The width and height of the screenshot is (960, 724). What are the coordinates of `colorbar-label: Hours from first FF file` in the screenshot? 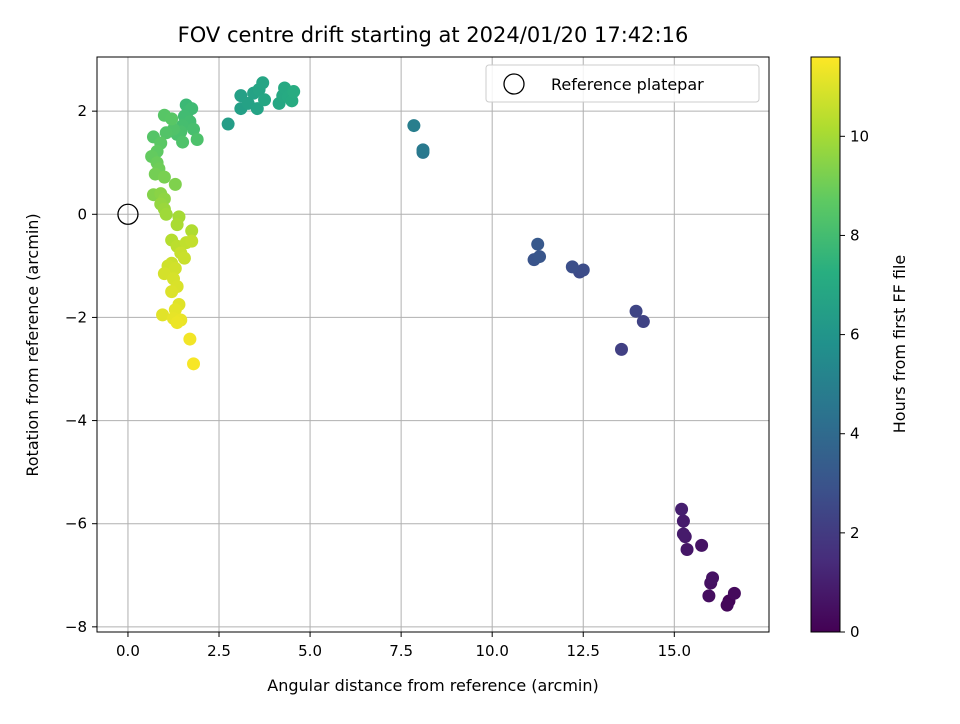 It's located at (899, 344).